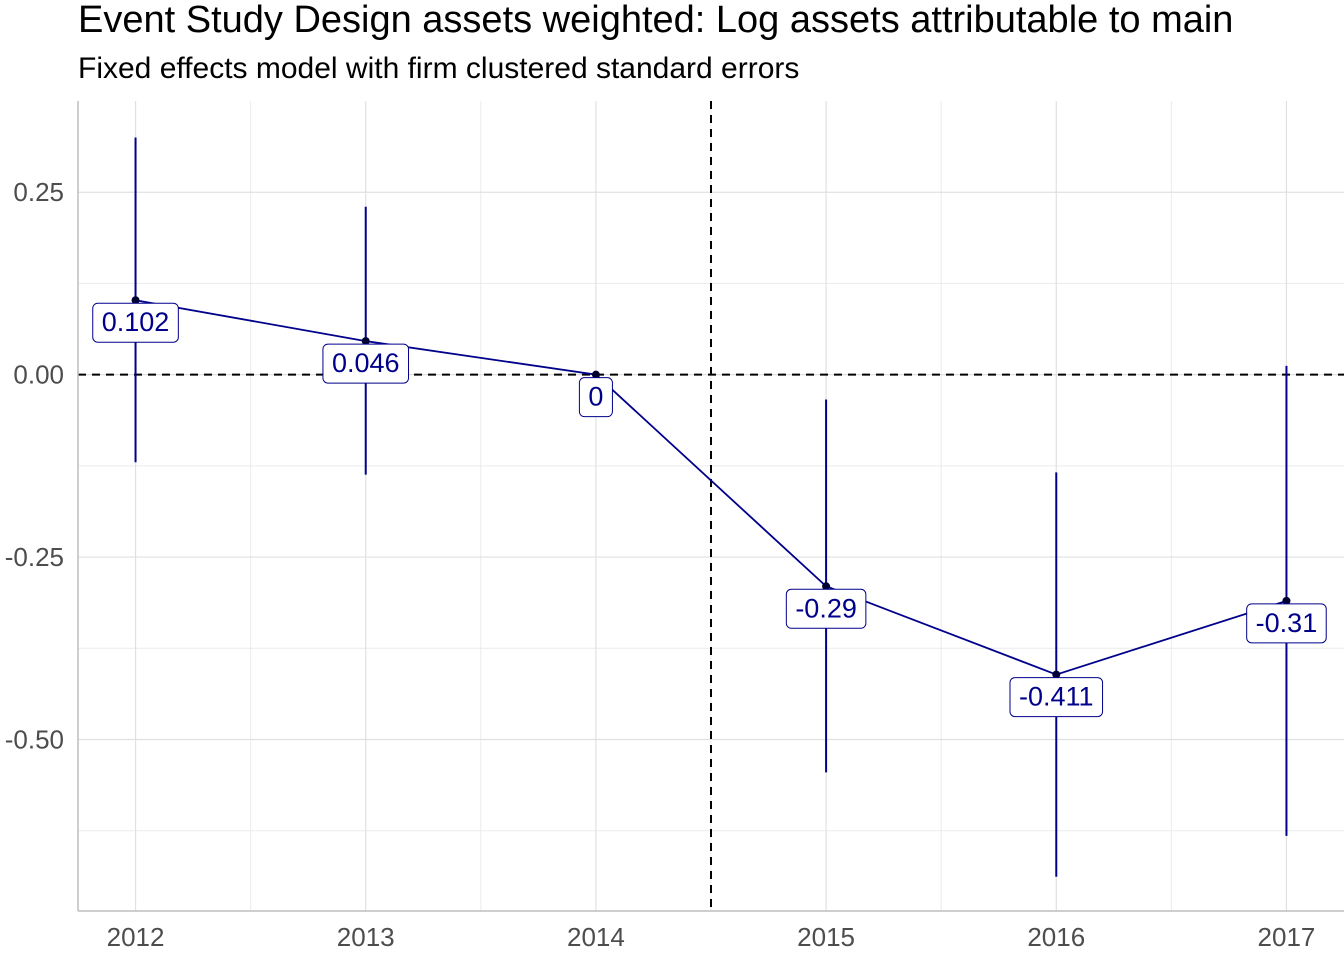 Image resolution: width=1344 pixels, height=960 pixels. I want to click on data-label-text: -0.29, so click(826, 608).